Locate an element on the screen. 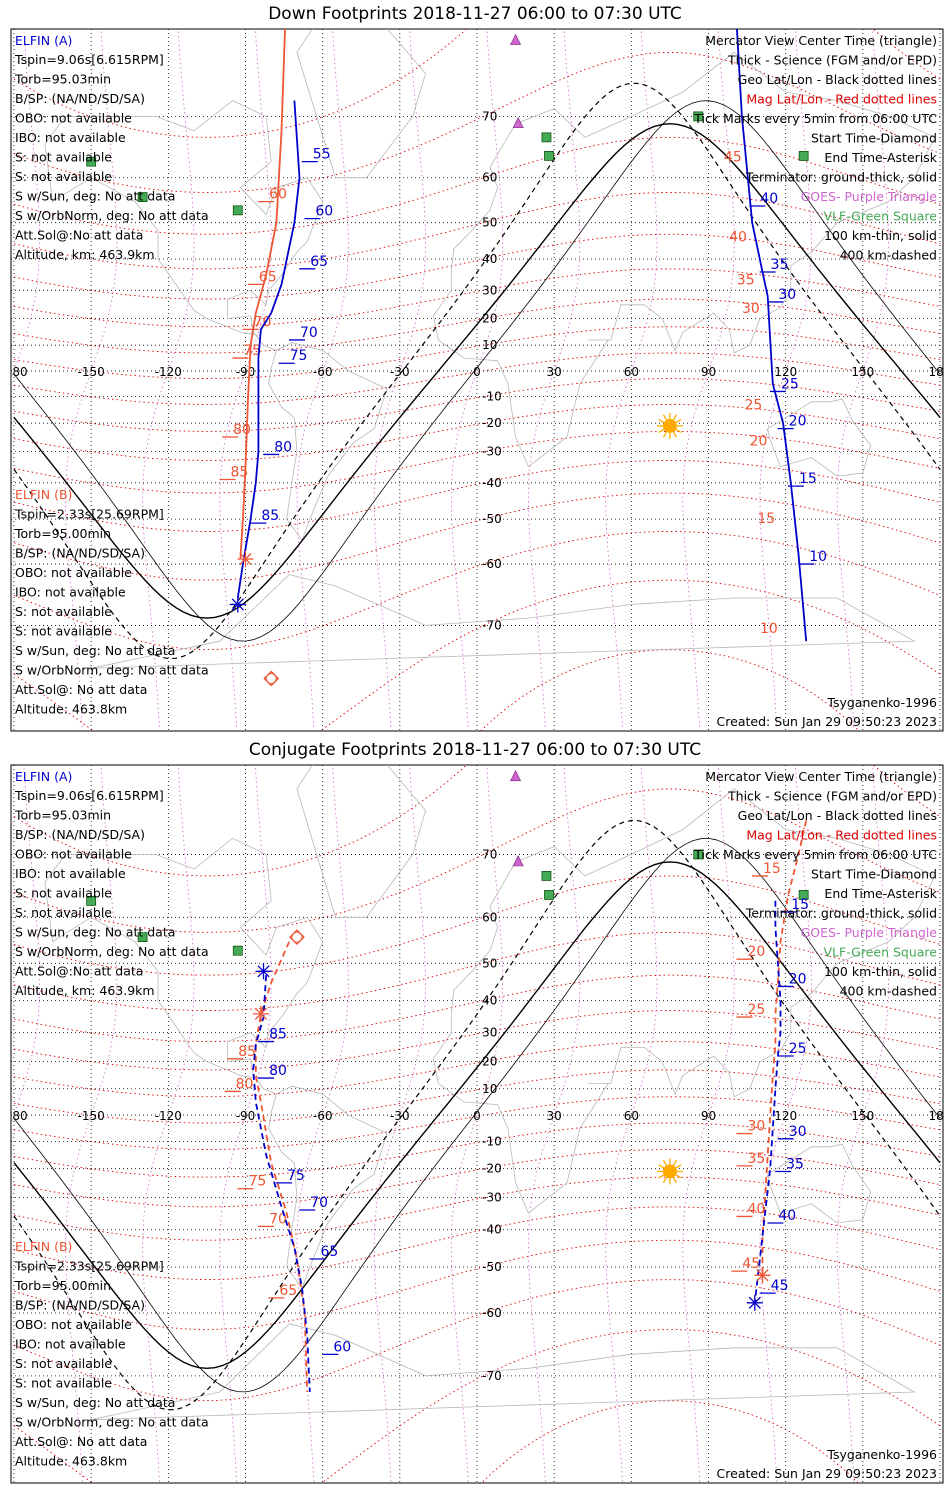 The width and height of the screenshot is (950, 1500). elfin-b-info: Att.Sol@: No att data is located at coordinates (81, 1441).